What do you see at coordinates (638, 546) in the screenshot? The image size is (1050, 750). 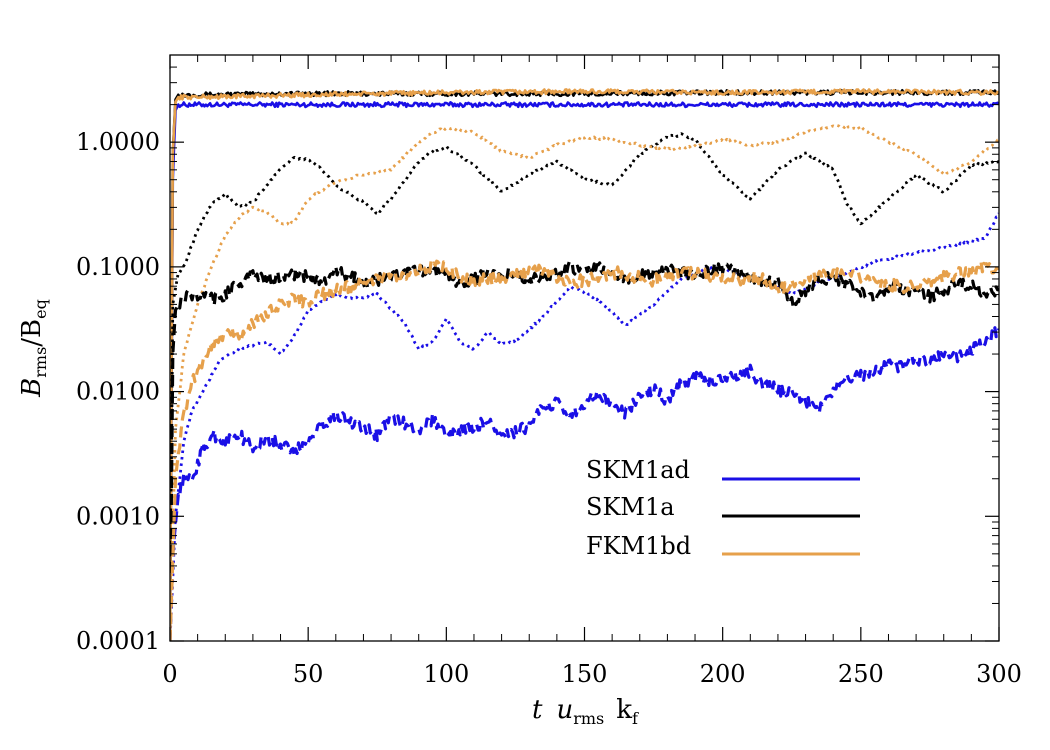 I see `legend-label-fkm1bd: FKM1bd` at bounding box center [638, 546].